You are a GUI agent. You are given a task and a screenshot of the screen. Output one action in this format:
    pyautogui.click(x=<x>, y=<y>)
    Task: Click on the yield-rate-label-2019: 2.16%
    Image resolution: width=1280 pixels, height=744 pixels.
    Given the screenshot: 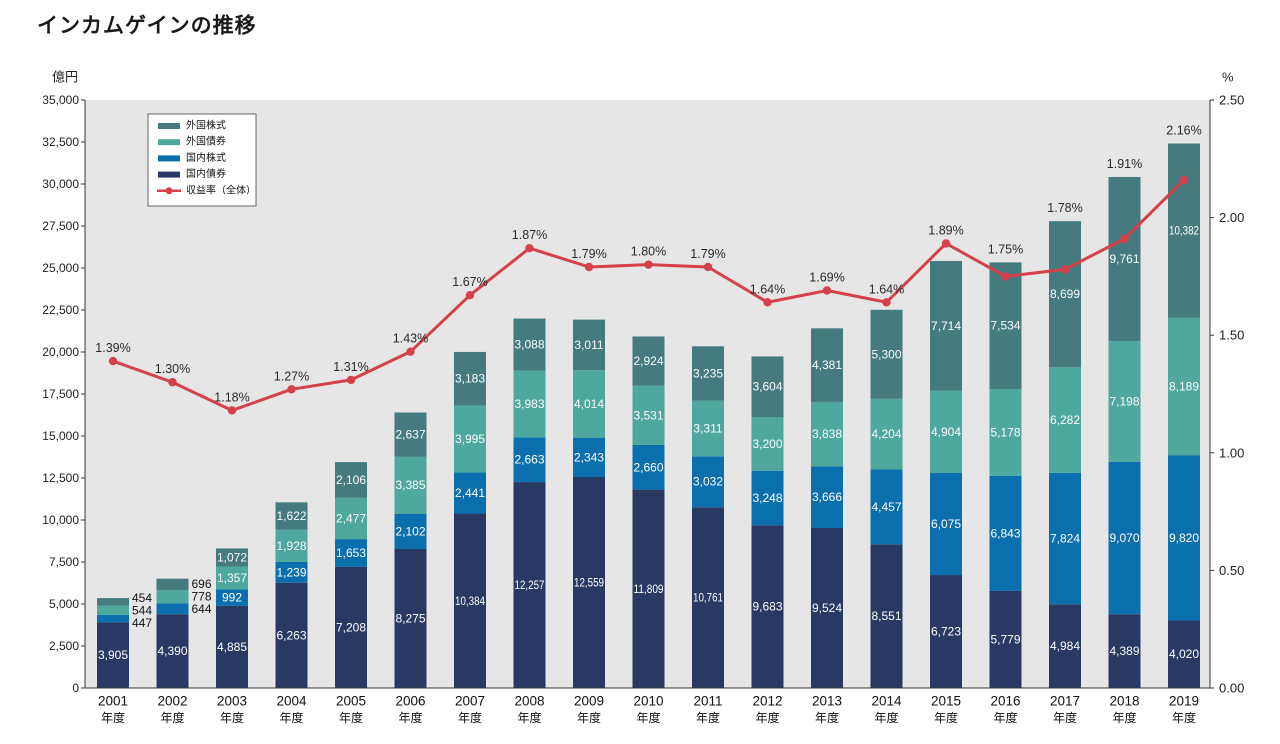 What is the action you would take?
    pyautogui.click(x=1183, y=130)
    